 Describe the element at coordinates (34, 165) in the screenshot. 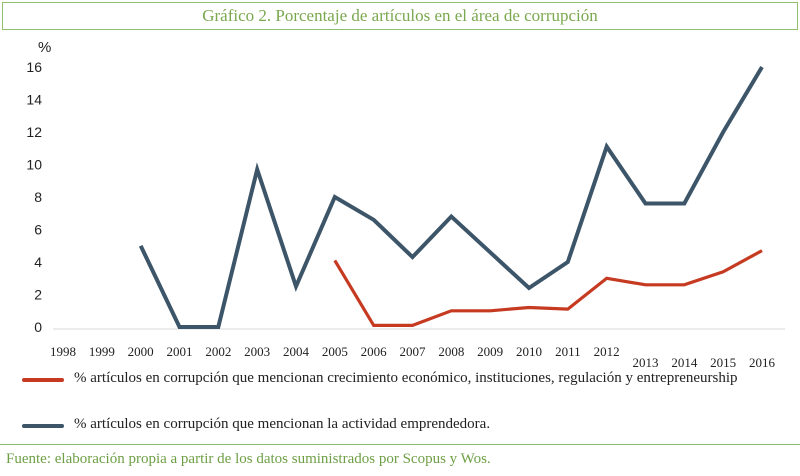

I see `y-tick-label: 10` at that location.